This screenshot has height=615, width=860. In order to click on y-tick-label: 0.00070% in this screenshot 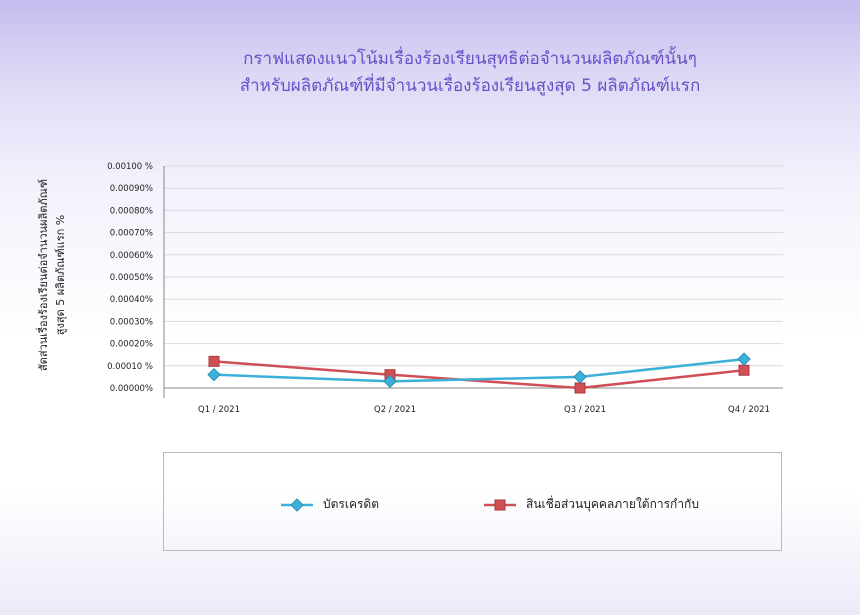, I will do `click(131, 234)`.